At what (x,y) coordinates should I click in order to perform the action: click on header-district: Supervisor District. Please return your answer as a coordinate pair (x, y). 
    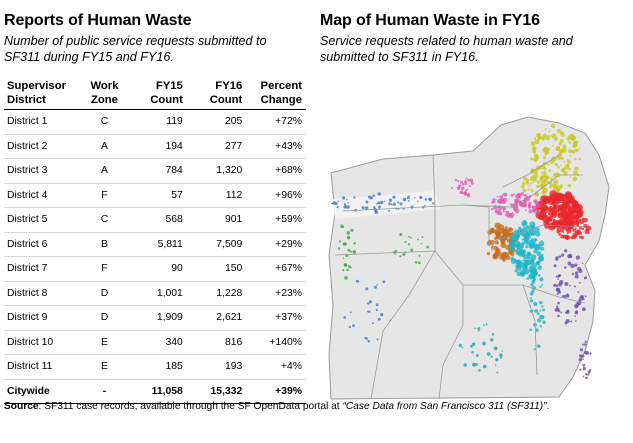
    Looking at the image, I should click on (42, 95).